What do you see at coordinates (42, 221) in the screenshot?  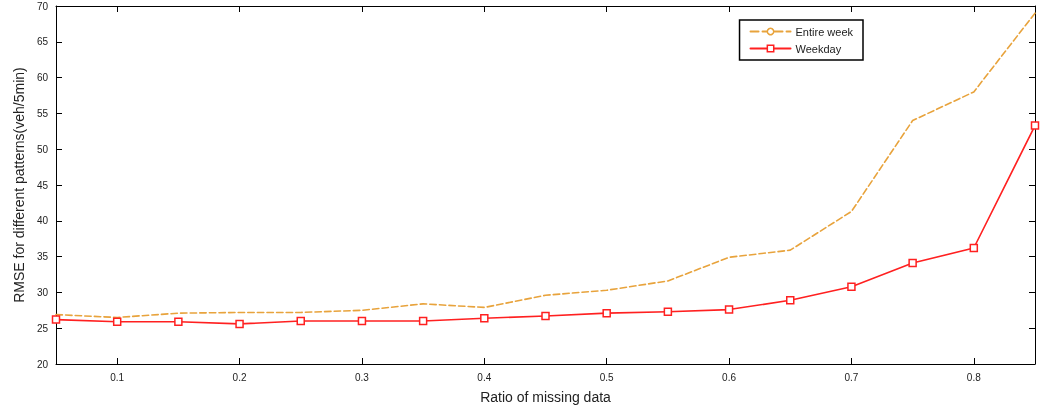 I see `y-tick-label: 40` at bounding box center [42, 221].